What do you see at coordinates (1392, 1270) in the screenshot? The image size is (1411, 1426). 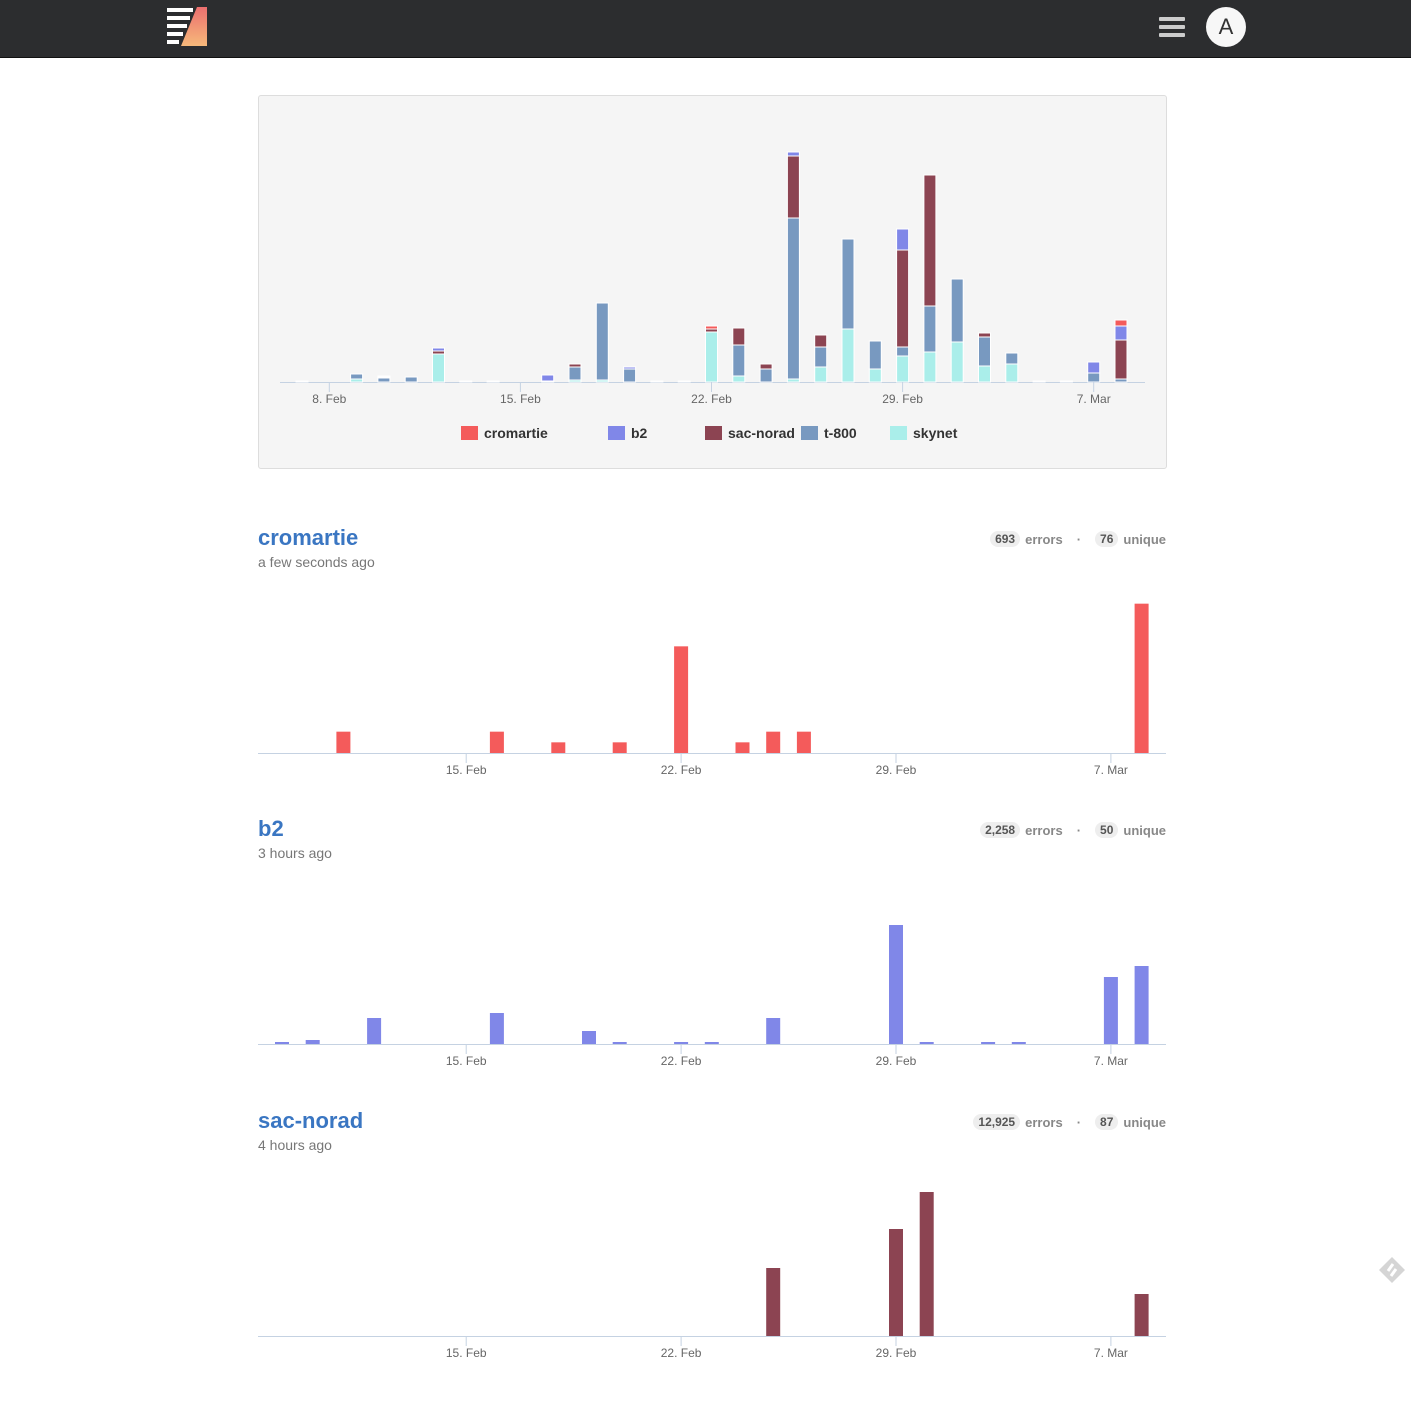 I see `feedback-widget-icon` at bounding box center [1392, 1270].